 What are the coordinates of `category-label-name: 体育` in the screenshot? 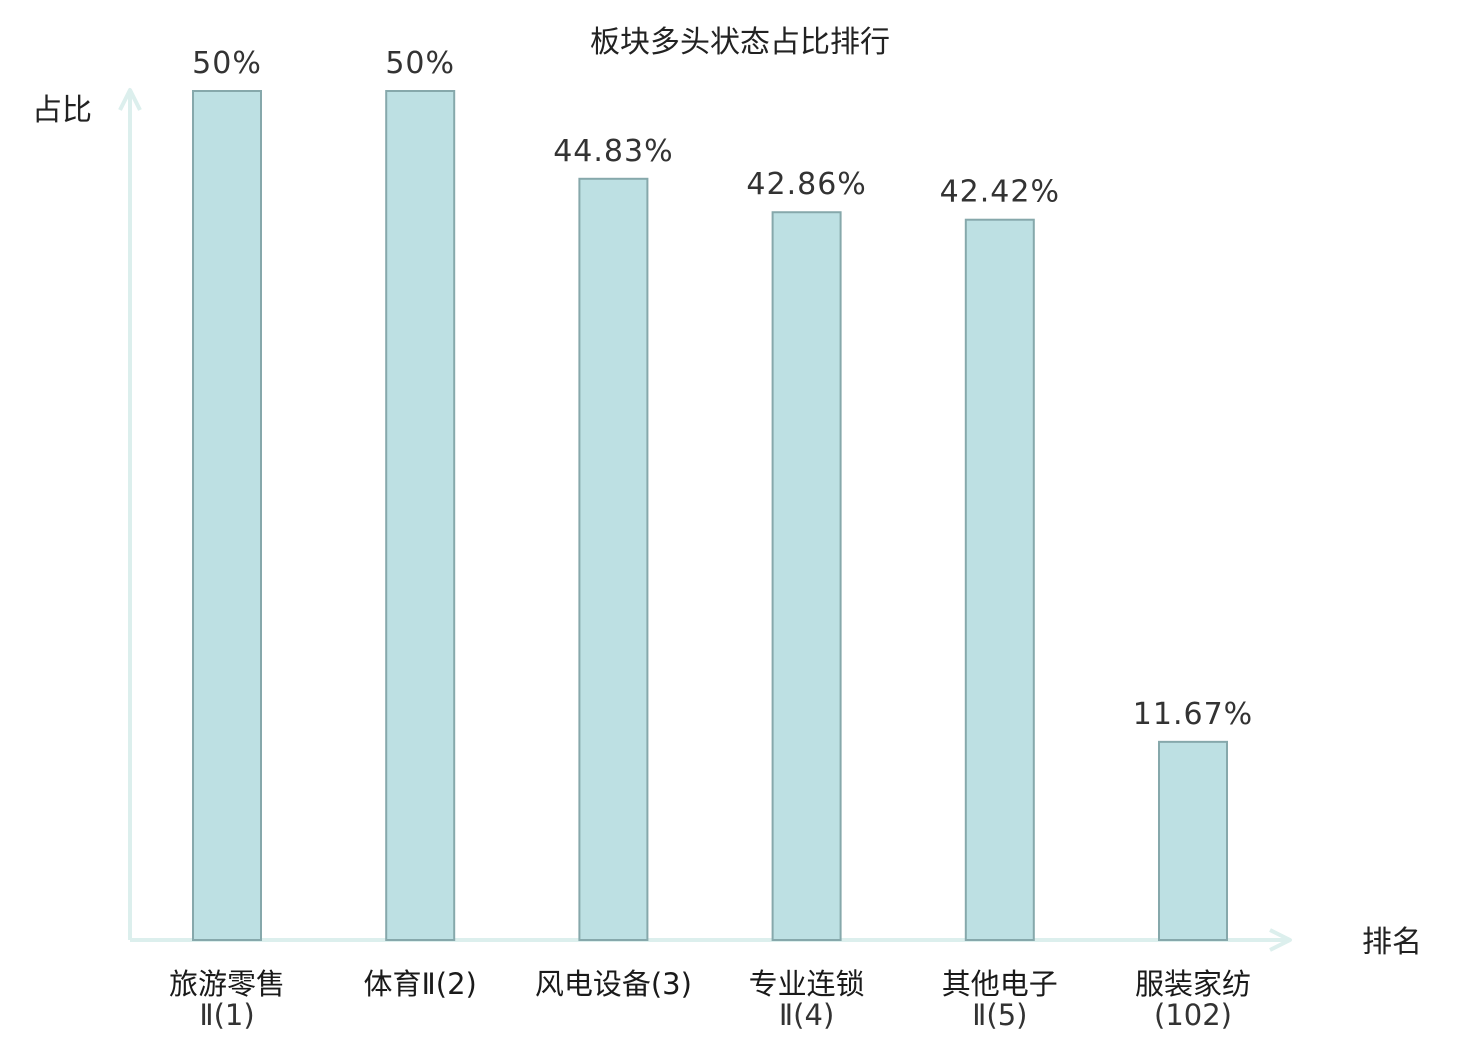 It's located at (393, 984).